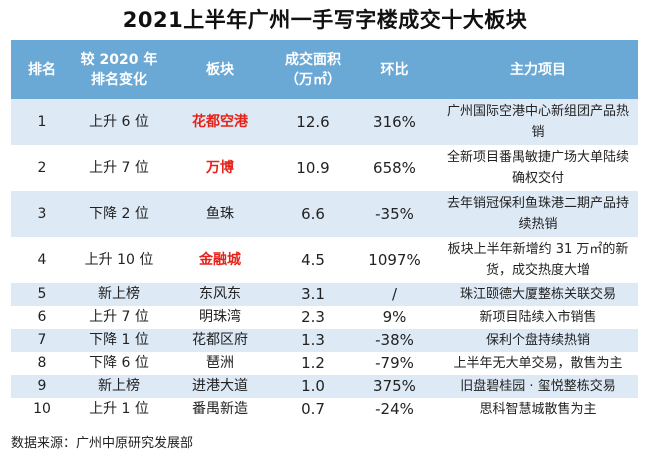 The height and width of the screenshot is (457, 650). I want to click on block-cell: 东风东, so click(220, 294).